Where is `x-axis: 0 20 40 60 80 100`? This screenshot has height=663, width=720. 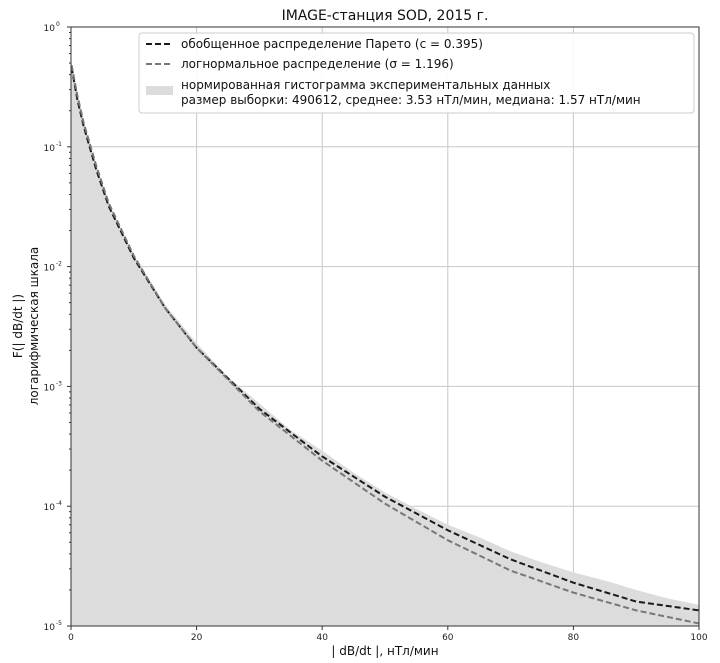
x-axis: 0 20 40 60 80 100 is located at coordinates (388, 634).